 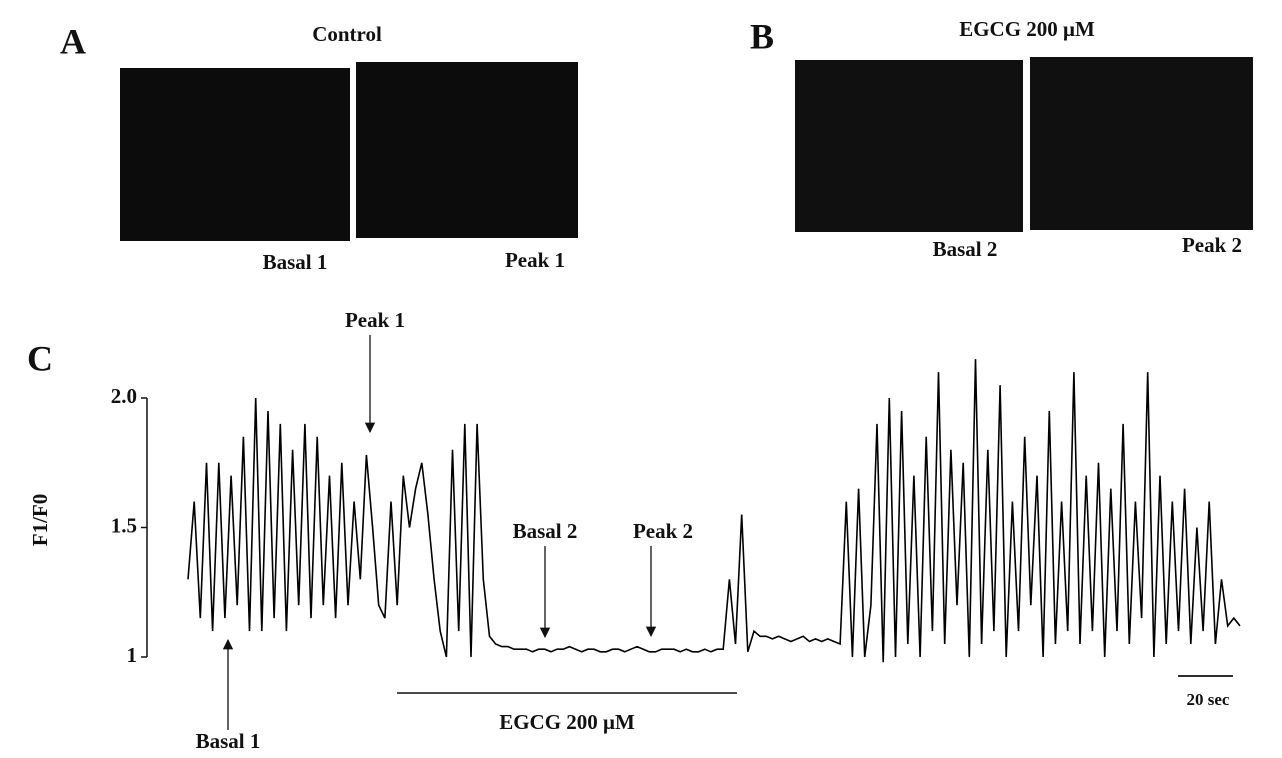 I want to click on y-tick-label: 1.5, so click(x=124, y=525).